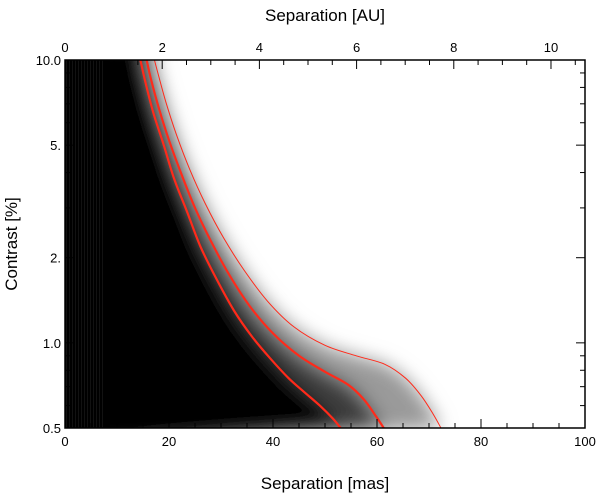 The width and height of the screenshot is (600, 495). Describe the element at coordinates (309, 47) in the screenshot. I see `x2-tick-labels: 0 2 4 6 8 10` at that location.